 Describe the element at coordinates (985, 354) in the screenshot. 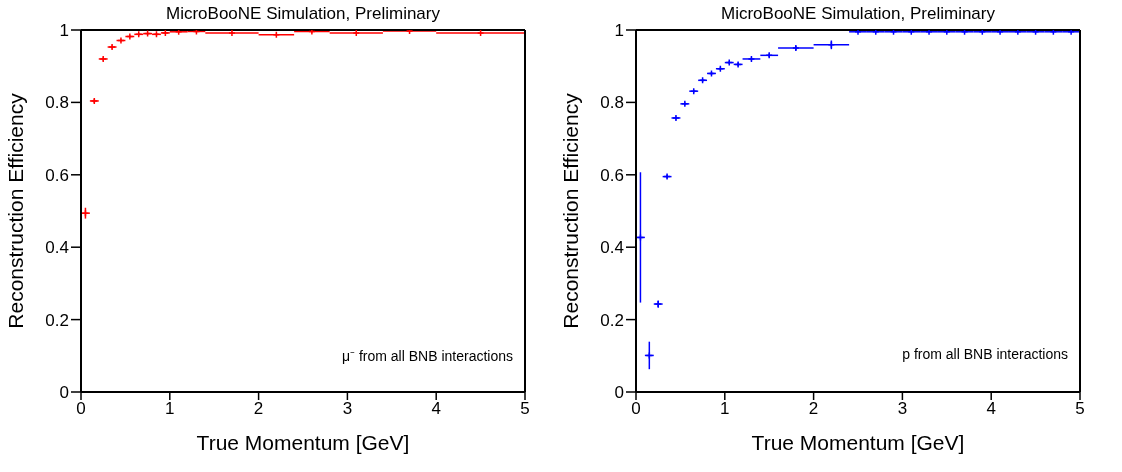

I see `annotation: p from all BNB interactions` at that location.